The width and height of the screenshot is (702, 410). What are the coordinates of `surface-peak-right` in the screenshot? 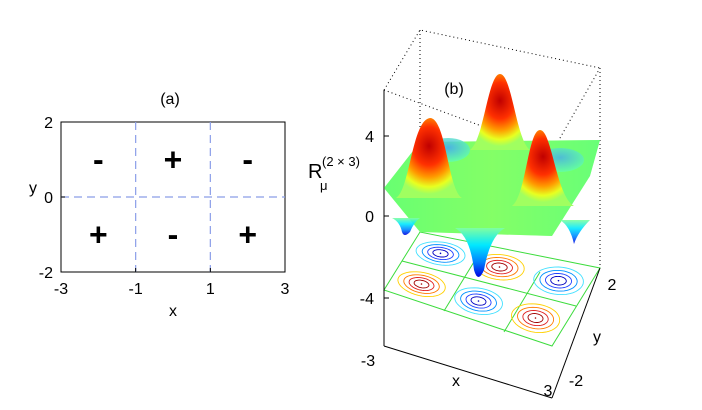 It's located at (543, 168).